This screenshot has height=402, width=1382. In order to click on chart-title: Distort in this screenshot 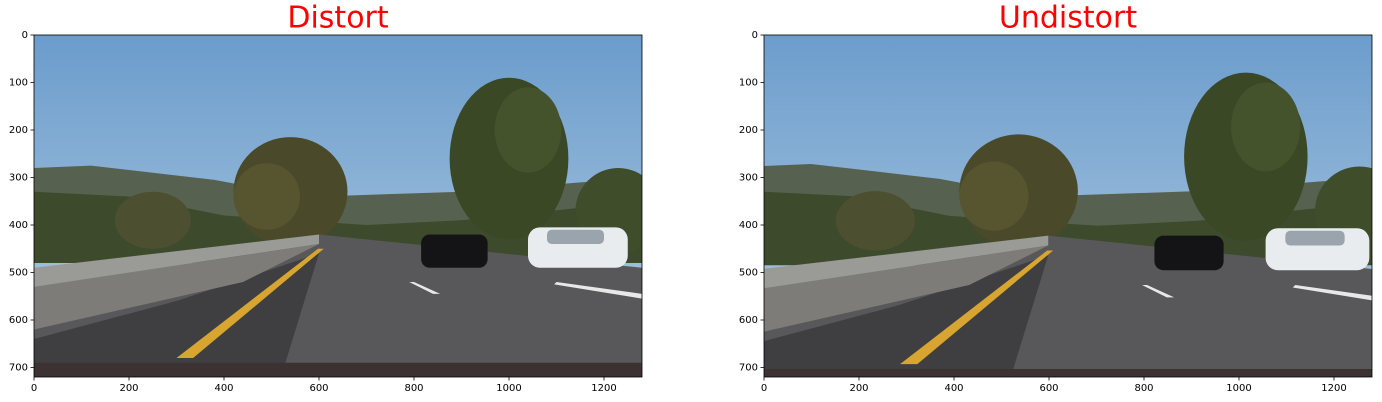, I will do `click(338, 18)`.